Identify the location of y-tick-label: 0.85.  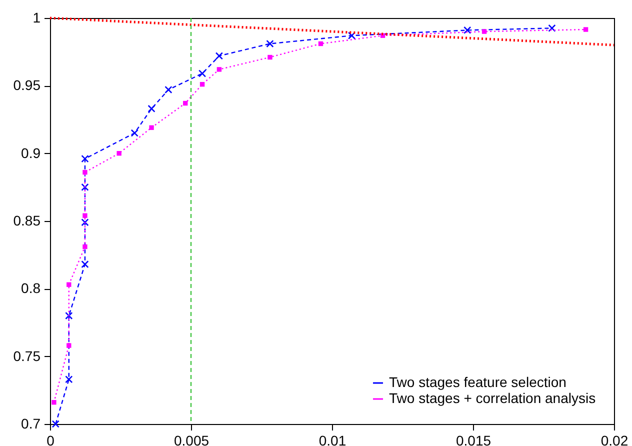
(27, 220).